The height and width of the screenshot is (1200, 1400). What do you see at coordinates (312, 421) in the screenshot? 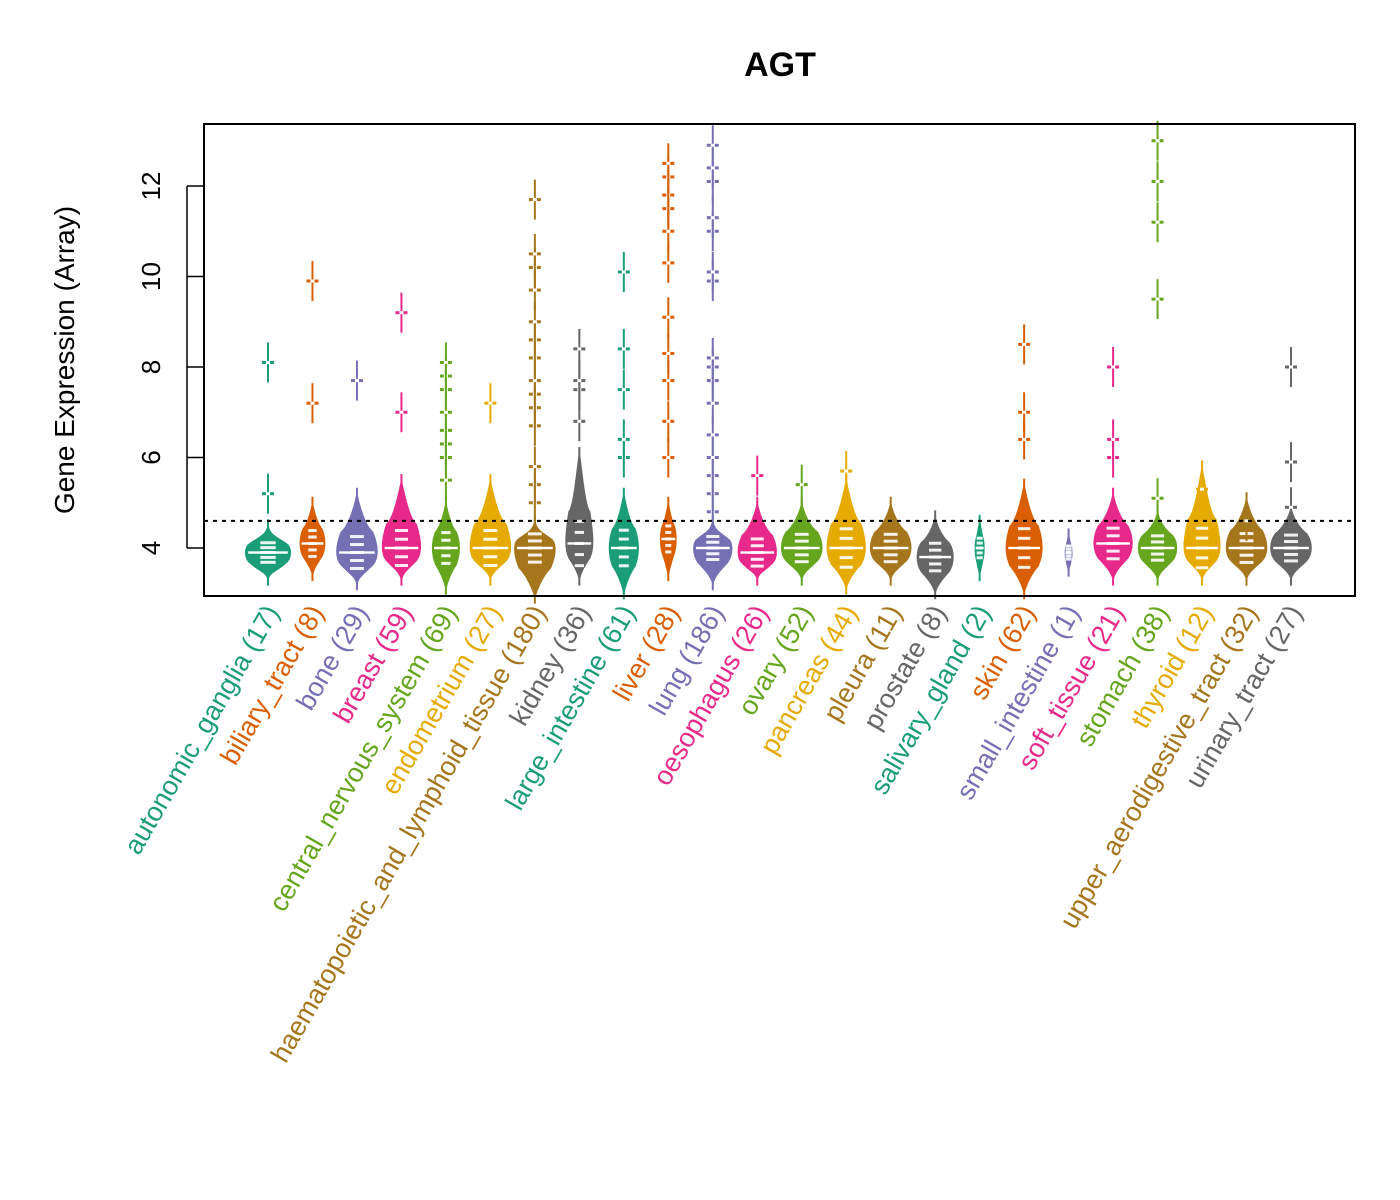
I see `violin-biliary_tract` at bounding box center [312, 421].